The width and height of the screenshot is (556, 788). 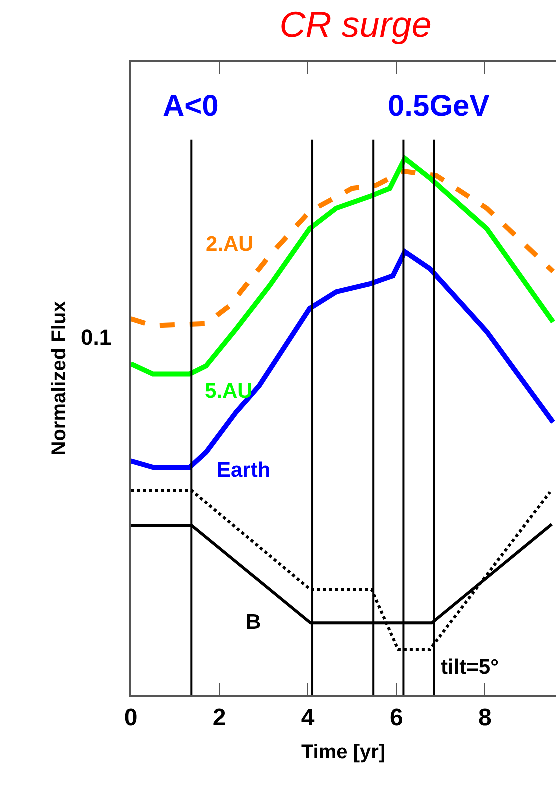 I want to click on text: 0.1, so click(x=96, y=337).